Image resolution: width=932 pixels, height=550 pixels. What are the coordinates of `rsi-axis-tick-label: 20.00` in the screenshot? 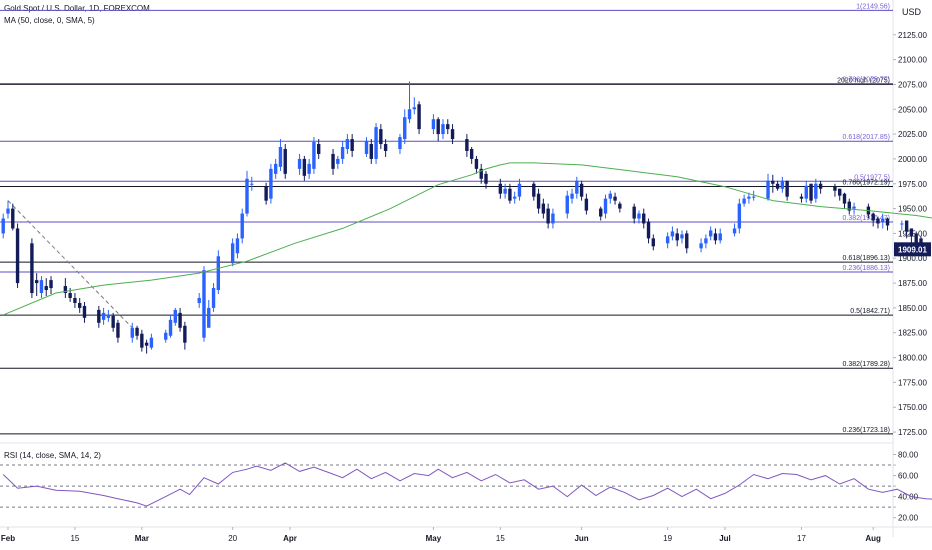 It's located at (908, 518).